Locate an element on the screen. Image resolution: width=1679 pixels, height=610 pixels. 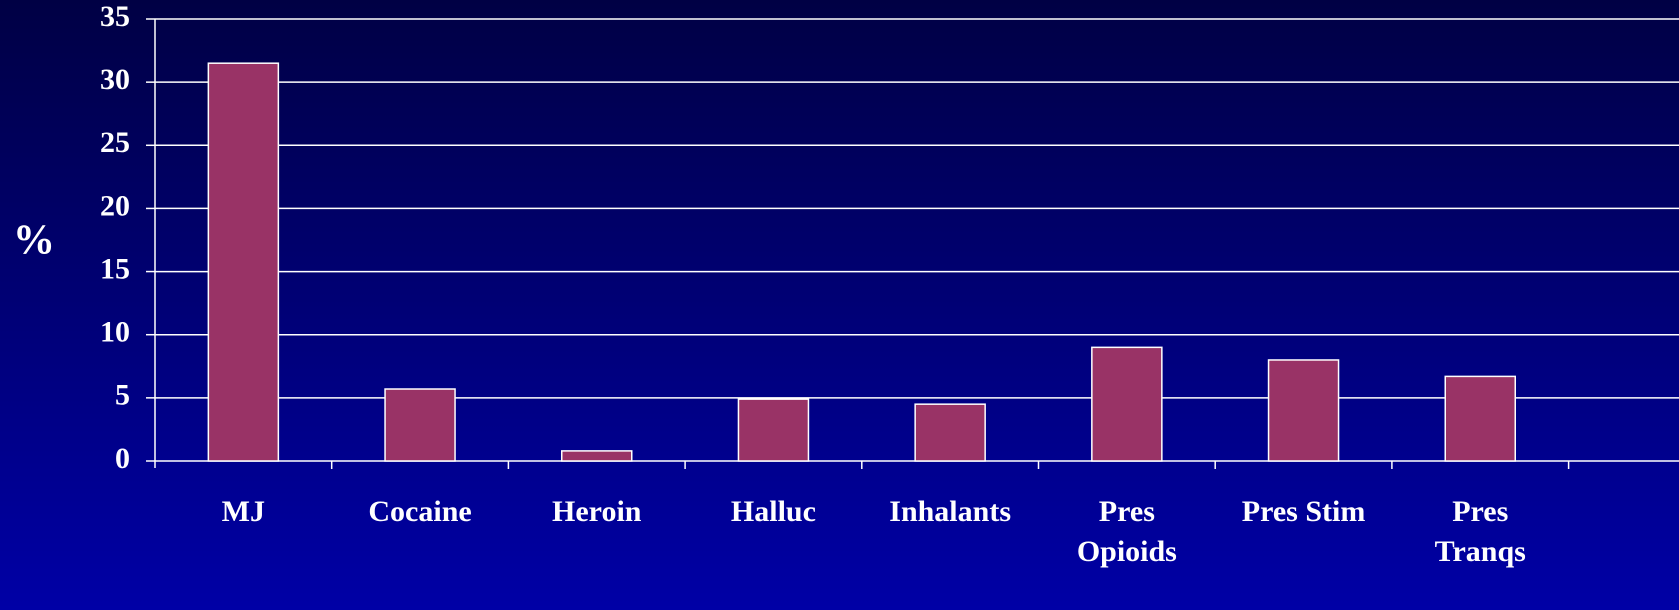
x-tick-label: Heroin is located at coordinates (597, 511).